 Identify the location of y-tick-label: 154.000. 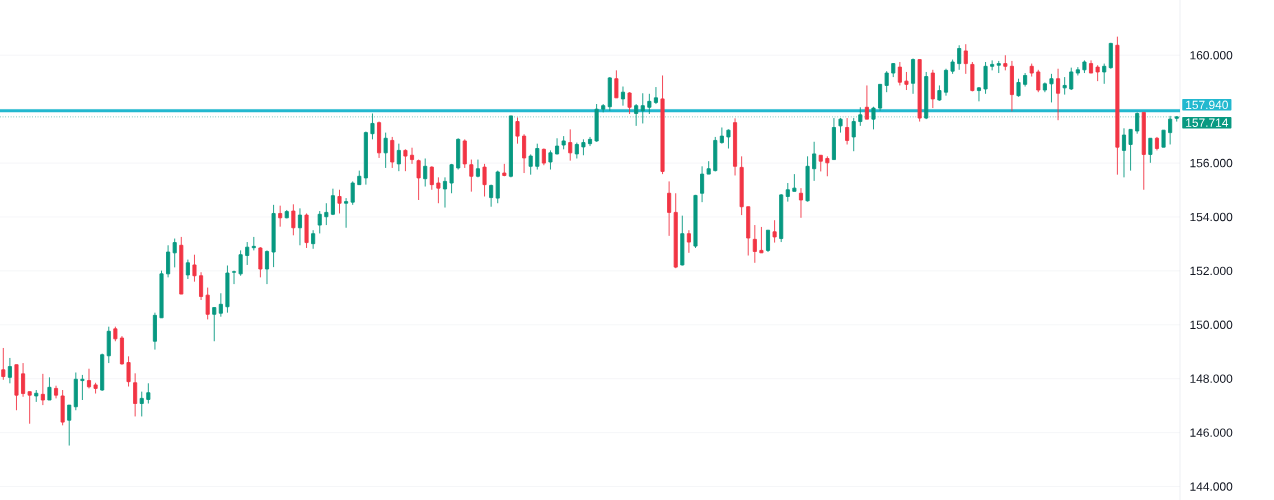
(1211, 217).